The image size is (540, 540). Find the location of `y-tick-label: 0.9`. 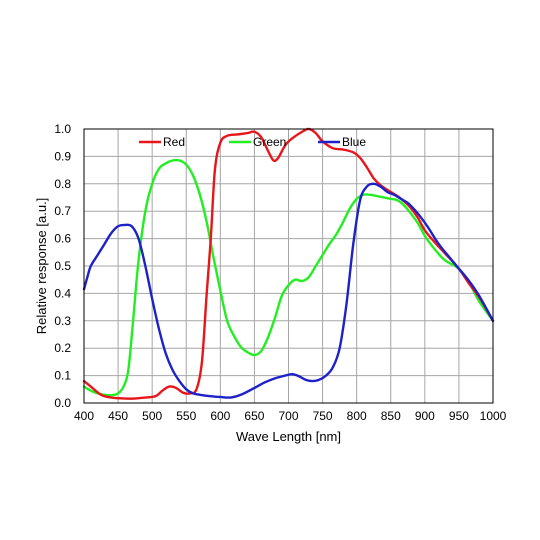

y-tick-label: 0.9 is located at coordinates (62, 156).